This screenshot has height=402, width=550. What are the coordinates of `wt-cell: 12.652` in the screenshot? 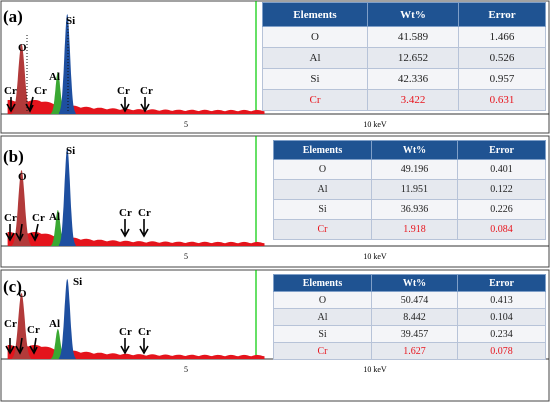 It's located at (413, 58).